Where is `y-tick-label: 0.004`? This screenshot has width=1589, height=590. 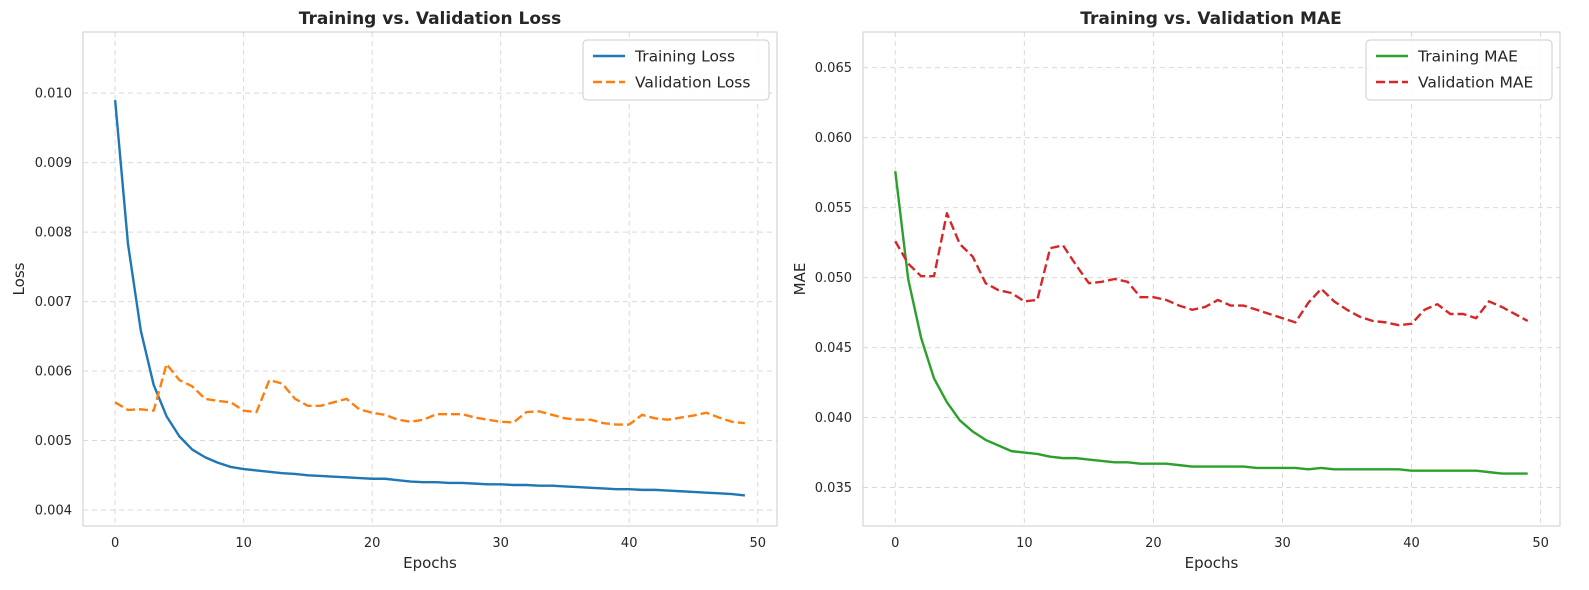
y-tick-label: 0.004 is located at coordinates (53, 511).